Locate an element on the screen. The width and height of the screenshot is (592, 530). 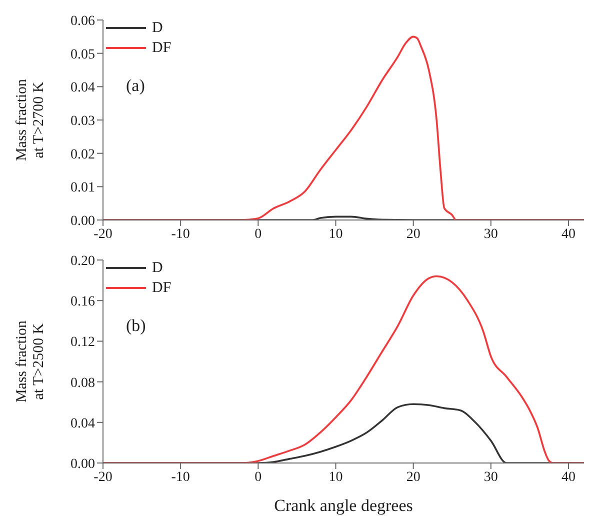
annotation: (a) is located at coordinates (135, 86).